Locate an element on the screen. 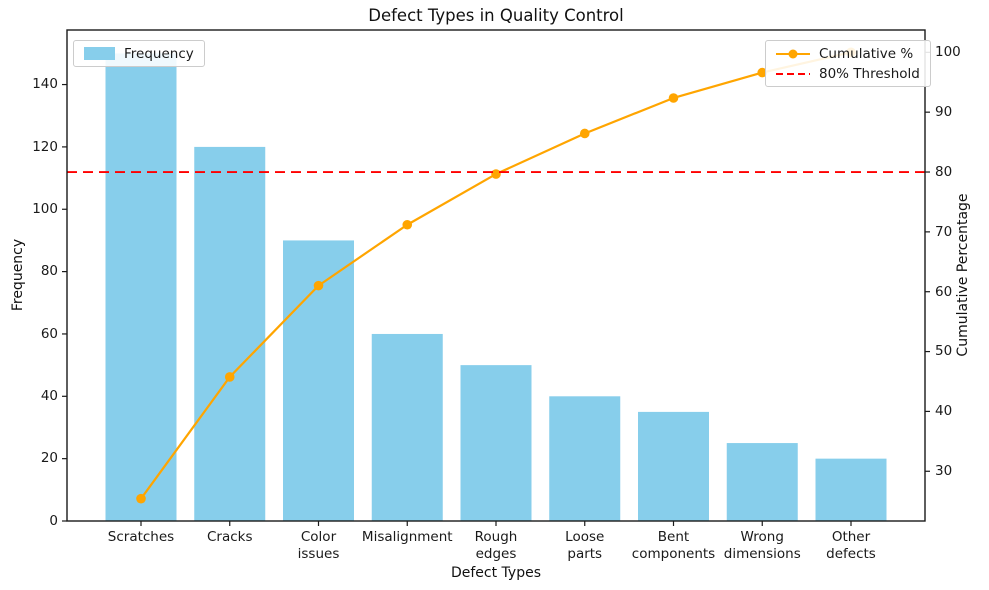 The height and width of the screenshot is (590, 989). chart-title: Defect Types in Quality Control is located at coordinates (496, 15).